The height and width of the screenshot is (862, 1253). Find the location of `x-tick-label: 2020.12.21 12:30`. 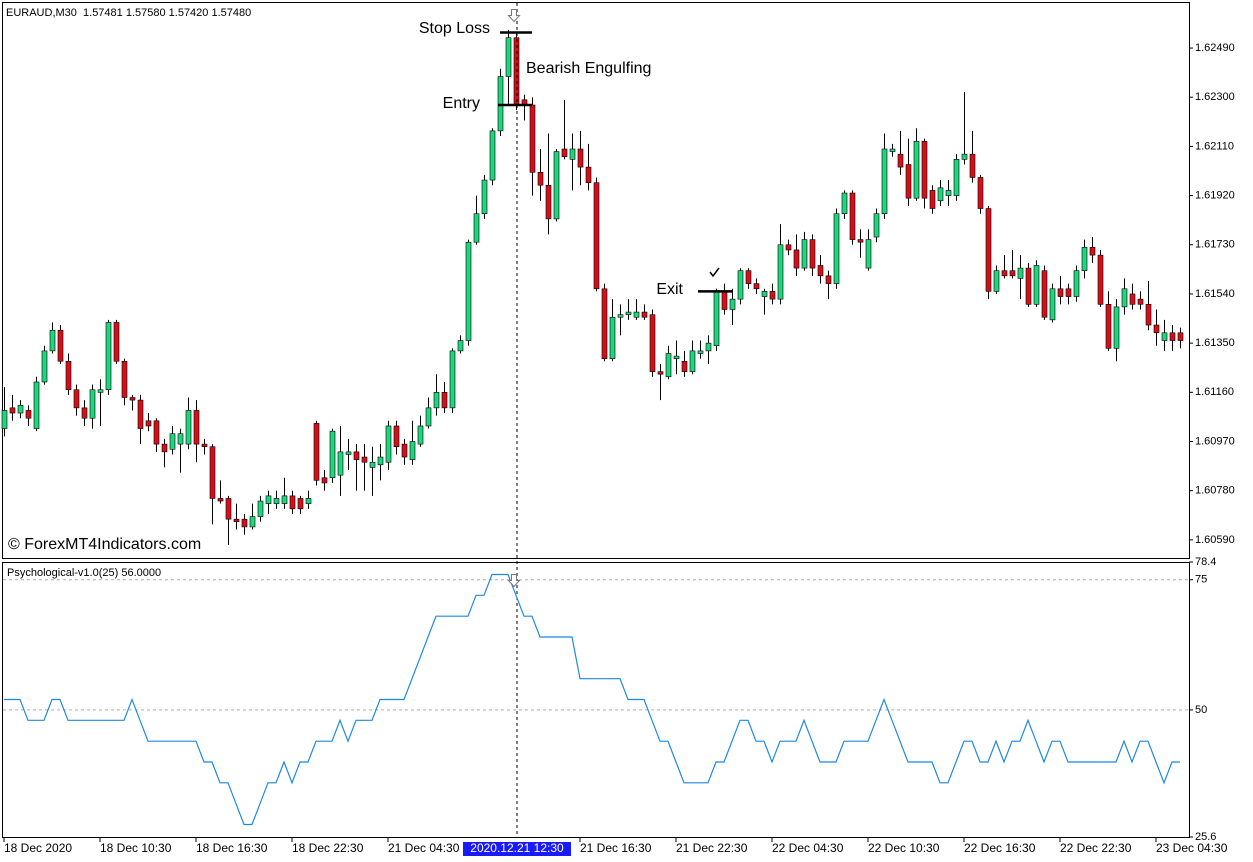

x-tick-label: 2020.12.21 12:30 is located at coordinates (517, 848).